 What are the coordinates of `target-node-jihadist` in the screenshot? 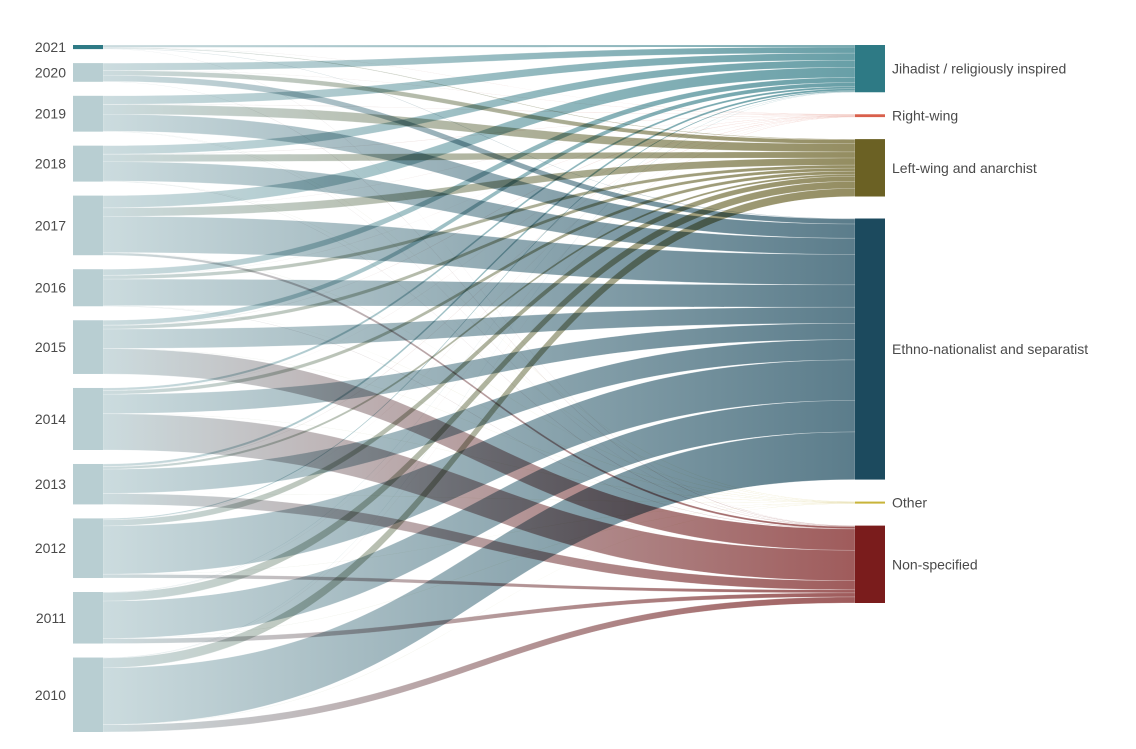 It's located at (870, 69).